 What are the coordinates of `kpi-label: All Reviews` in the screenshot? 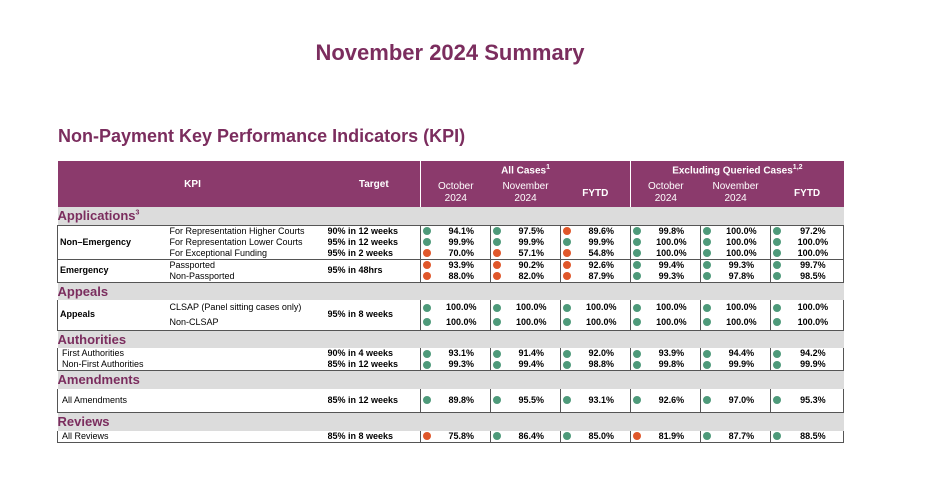 It's located at (192, 436).